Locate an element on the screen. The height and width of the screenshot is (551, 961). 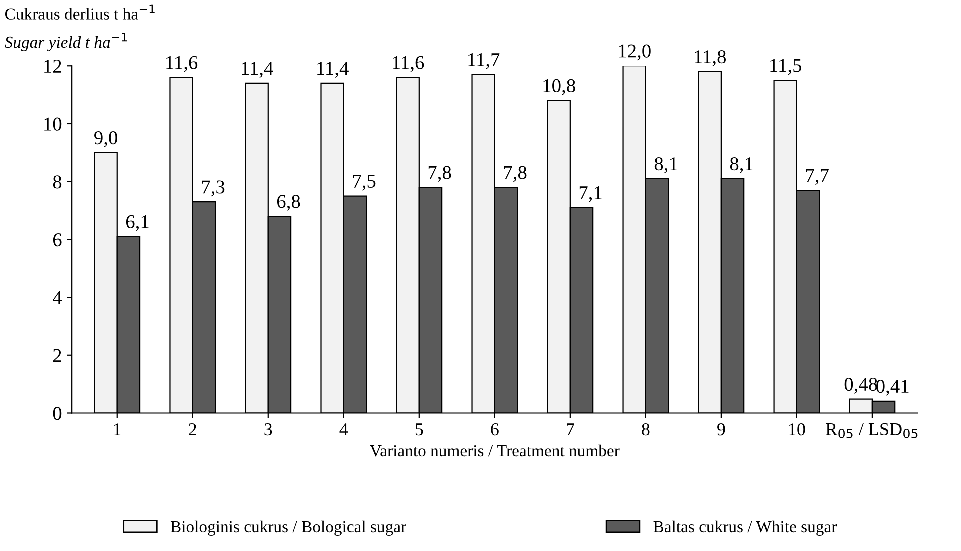
text: Cukraus derlius t ha$^{−1}$ Sugar yield t ha$^{−1}$ is located at coordinates (80, 28).